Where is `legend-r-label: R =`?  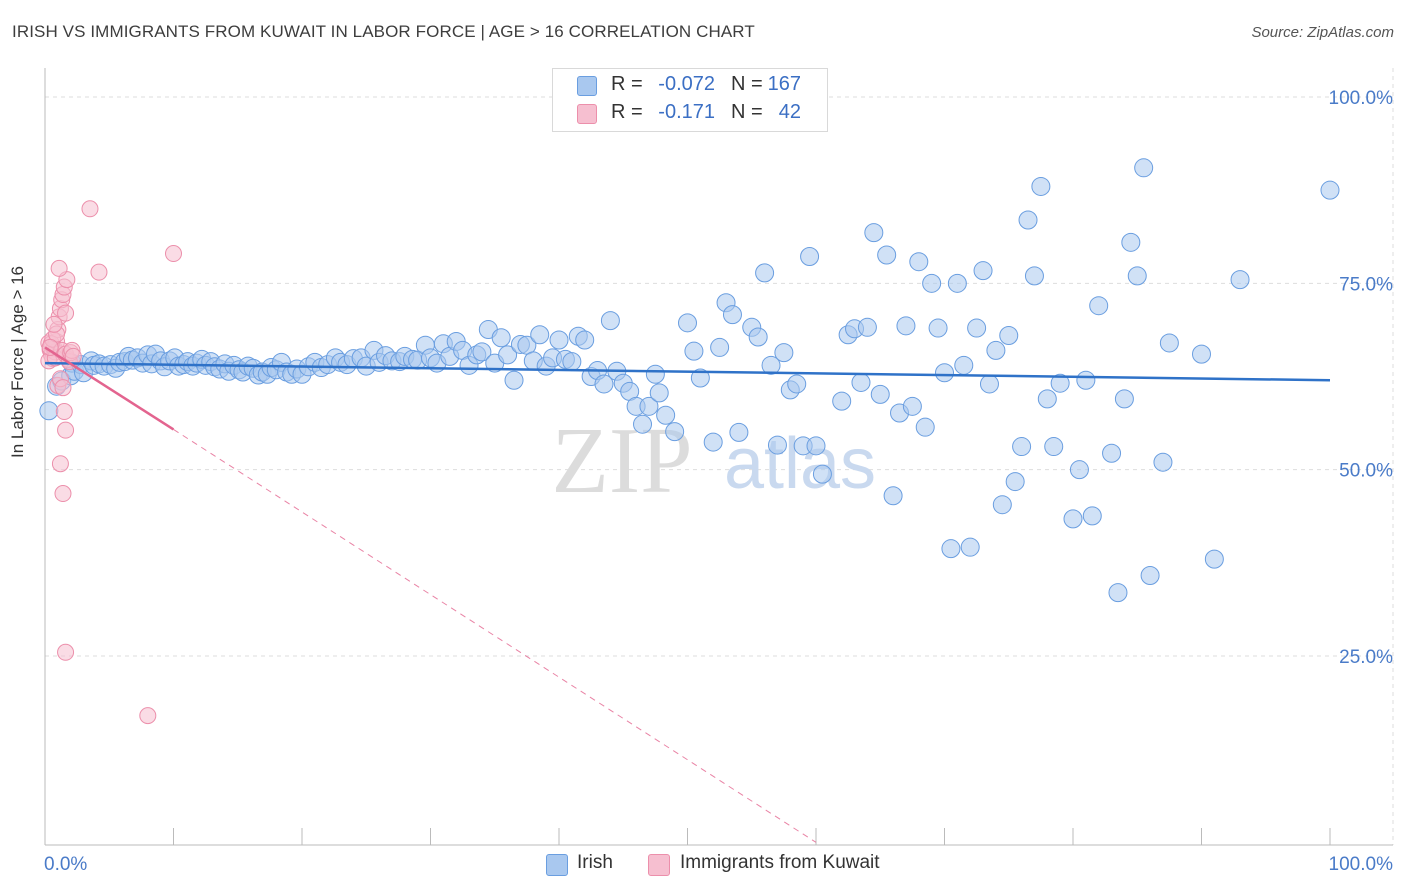 legend-r-label: R = is located at coordinates (627, 112).